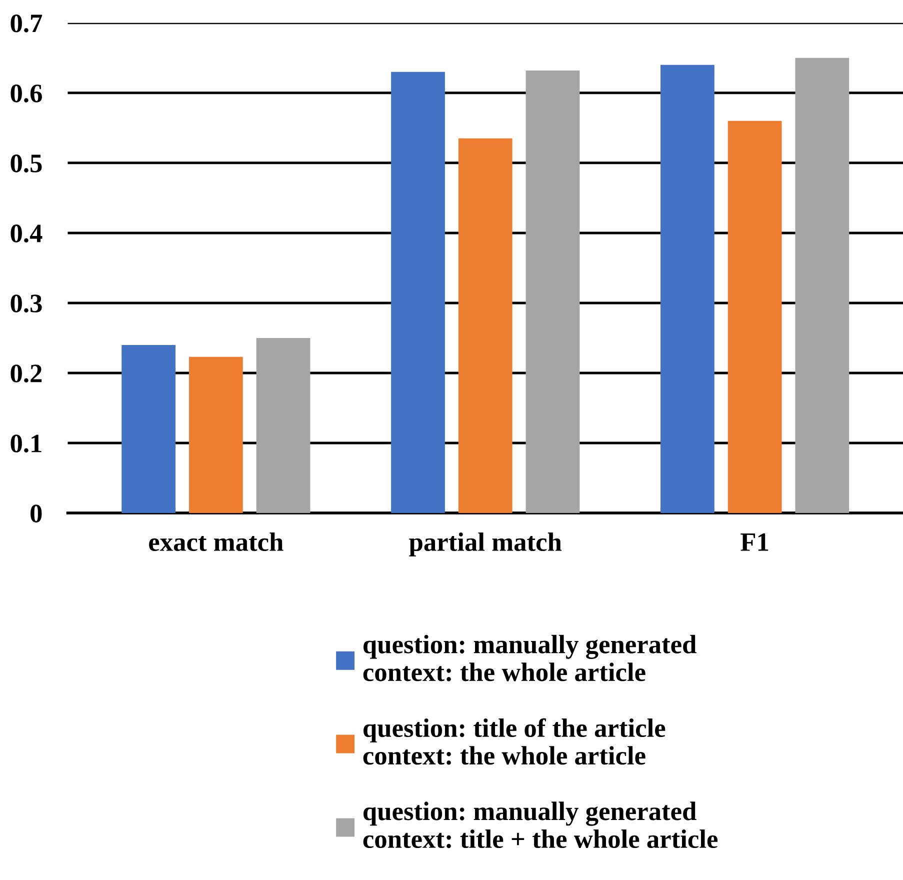  Describe the element at coordinates (26, 373) in the screenshot. I see `y-tick-label: 0.2` at that location.